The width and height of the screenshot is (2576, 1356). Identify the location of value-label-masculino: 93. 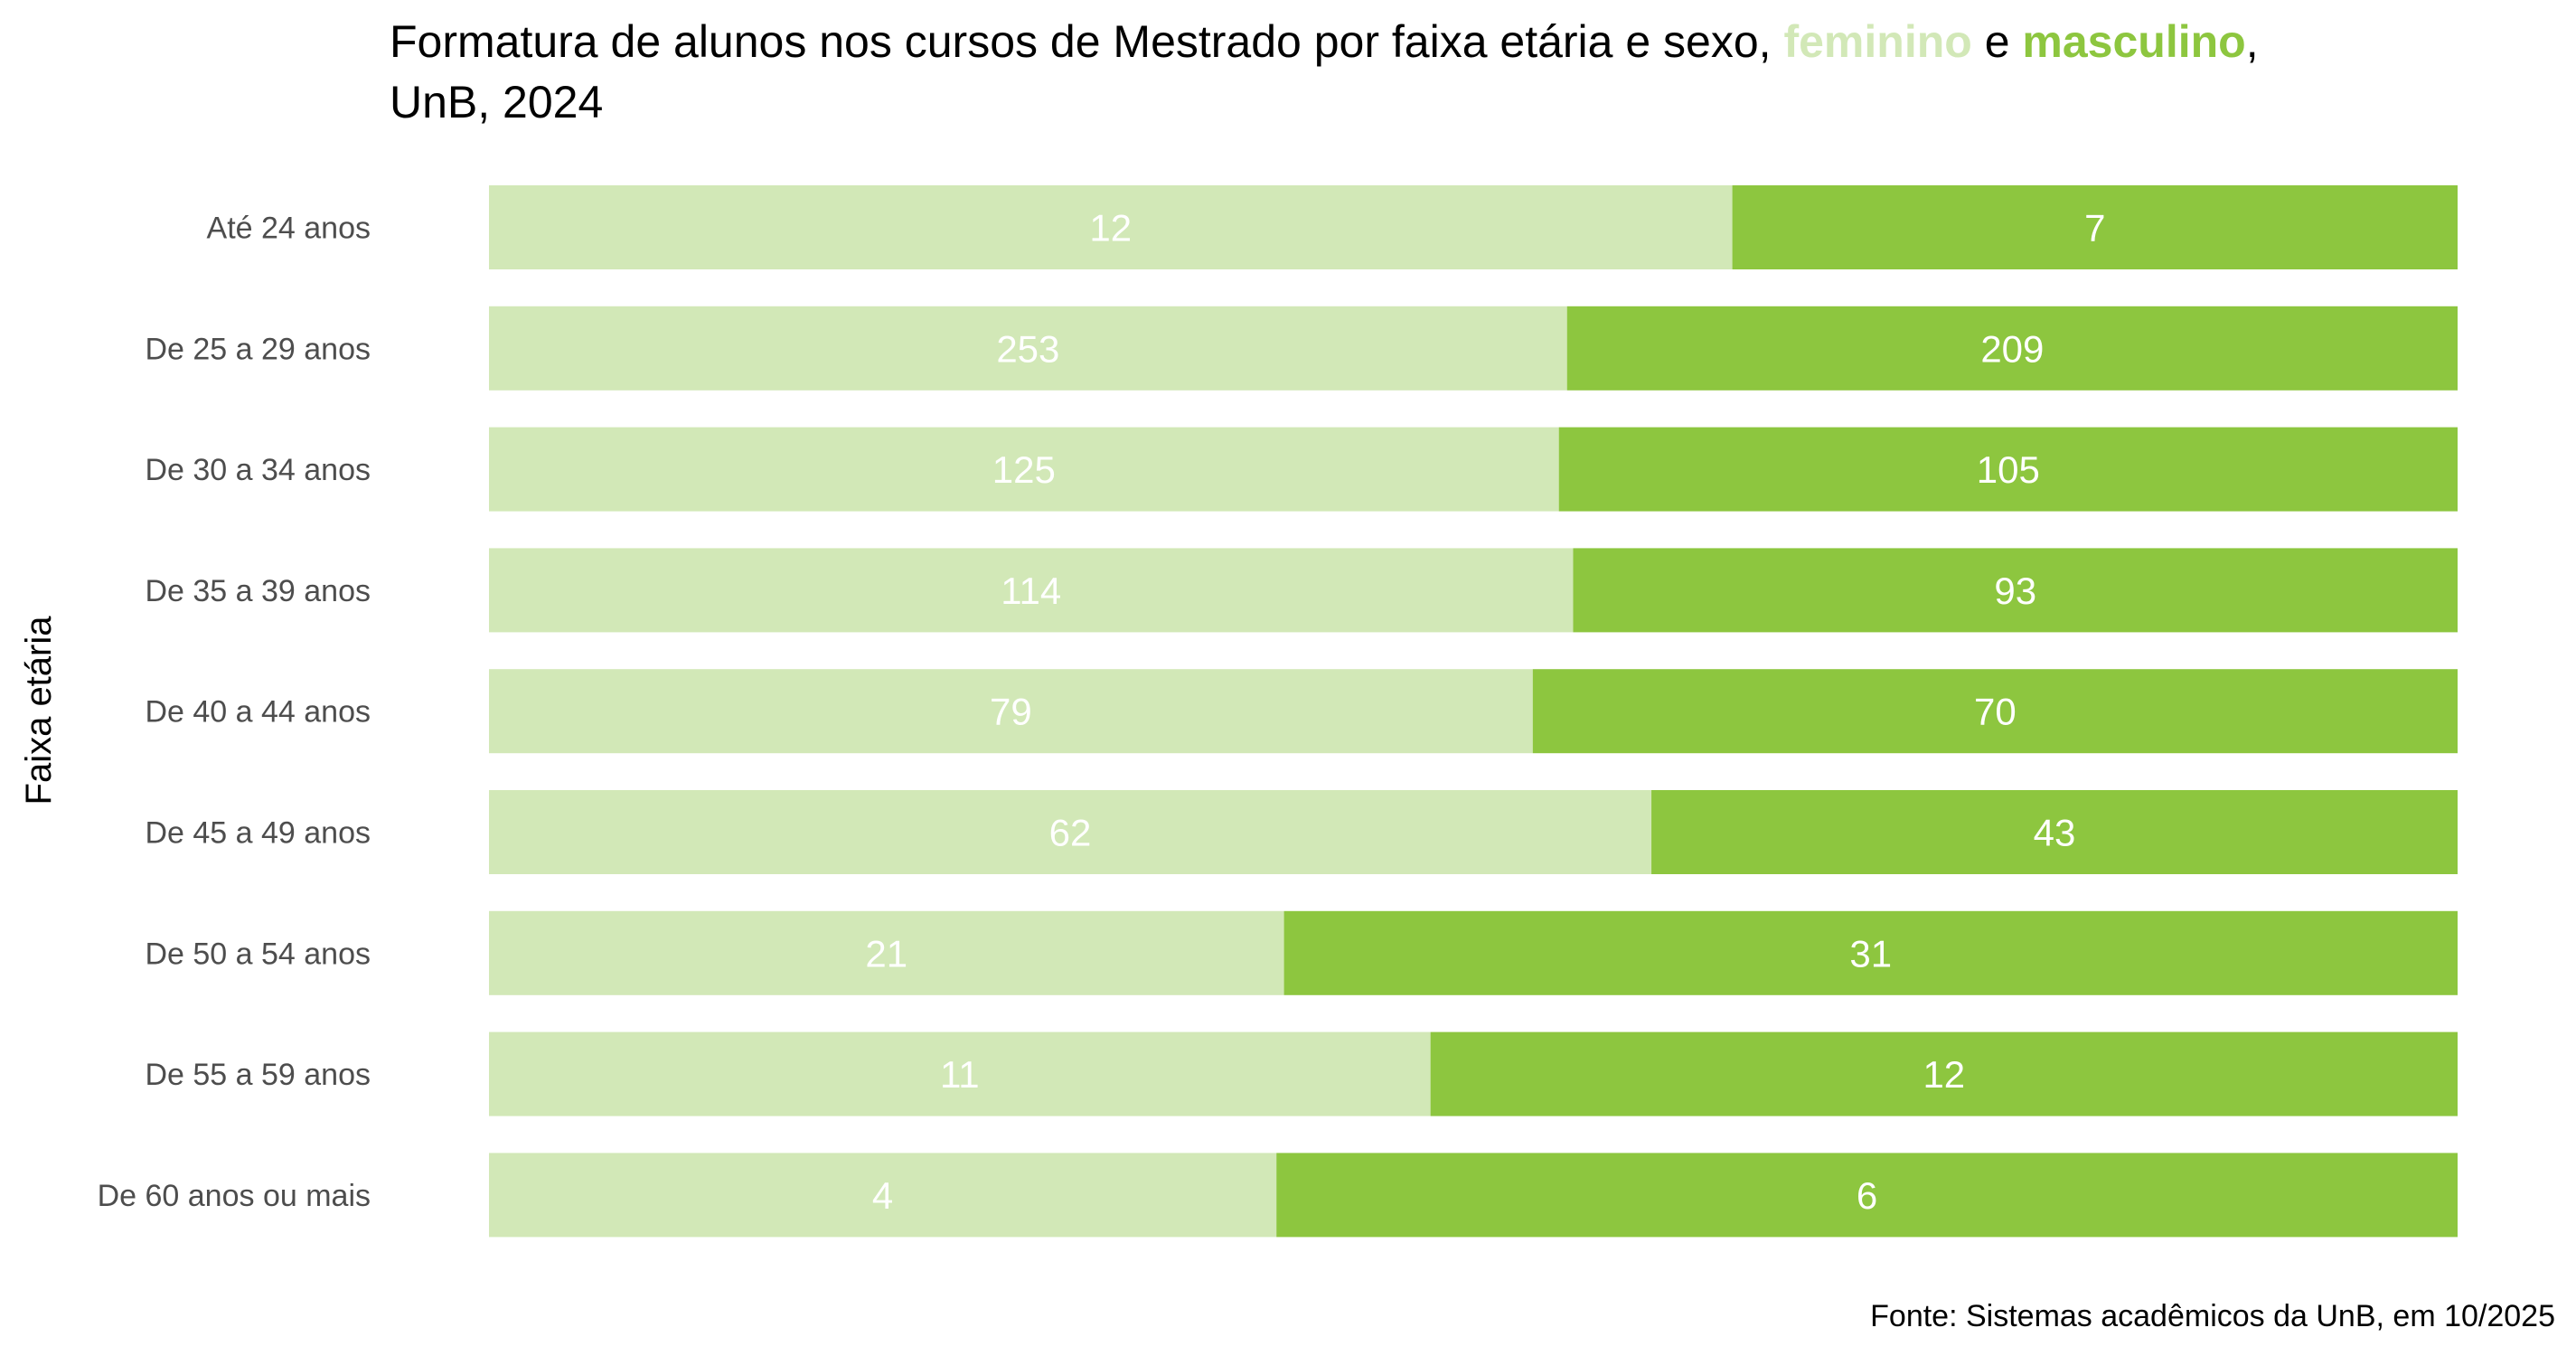
(2015, 591).